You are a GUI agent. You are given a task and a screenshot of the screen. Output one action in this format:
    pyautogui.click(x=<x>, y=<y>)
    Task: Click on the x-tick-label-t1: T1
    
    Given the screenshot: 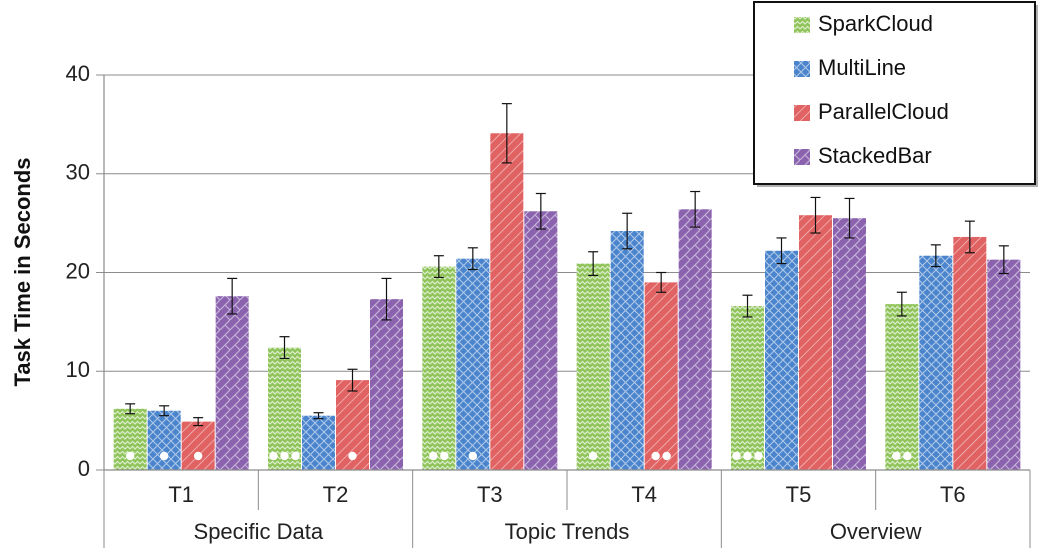 What is the action you would take?
    pyautogui.click(x=181, y=494)
    